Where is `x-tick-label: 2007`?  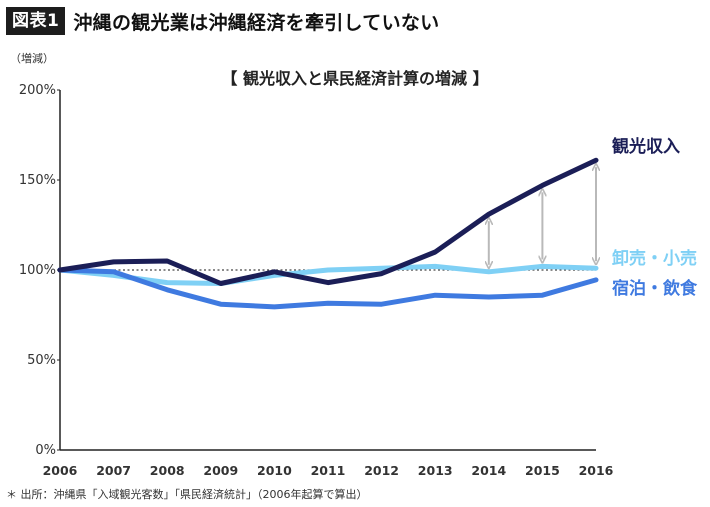
x-tick-label: 2007 is located at coordinates (113, 470).